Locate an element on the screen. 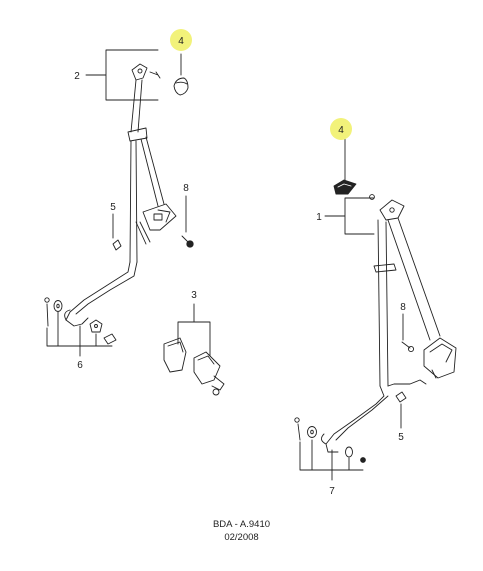  right-retractor-bolt is located at coordinates (406, 345).